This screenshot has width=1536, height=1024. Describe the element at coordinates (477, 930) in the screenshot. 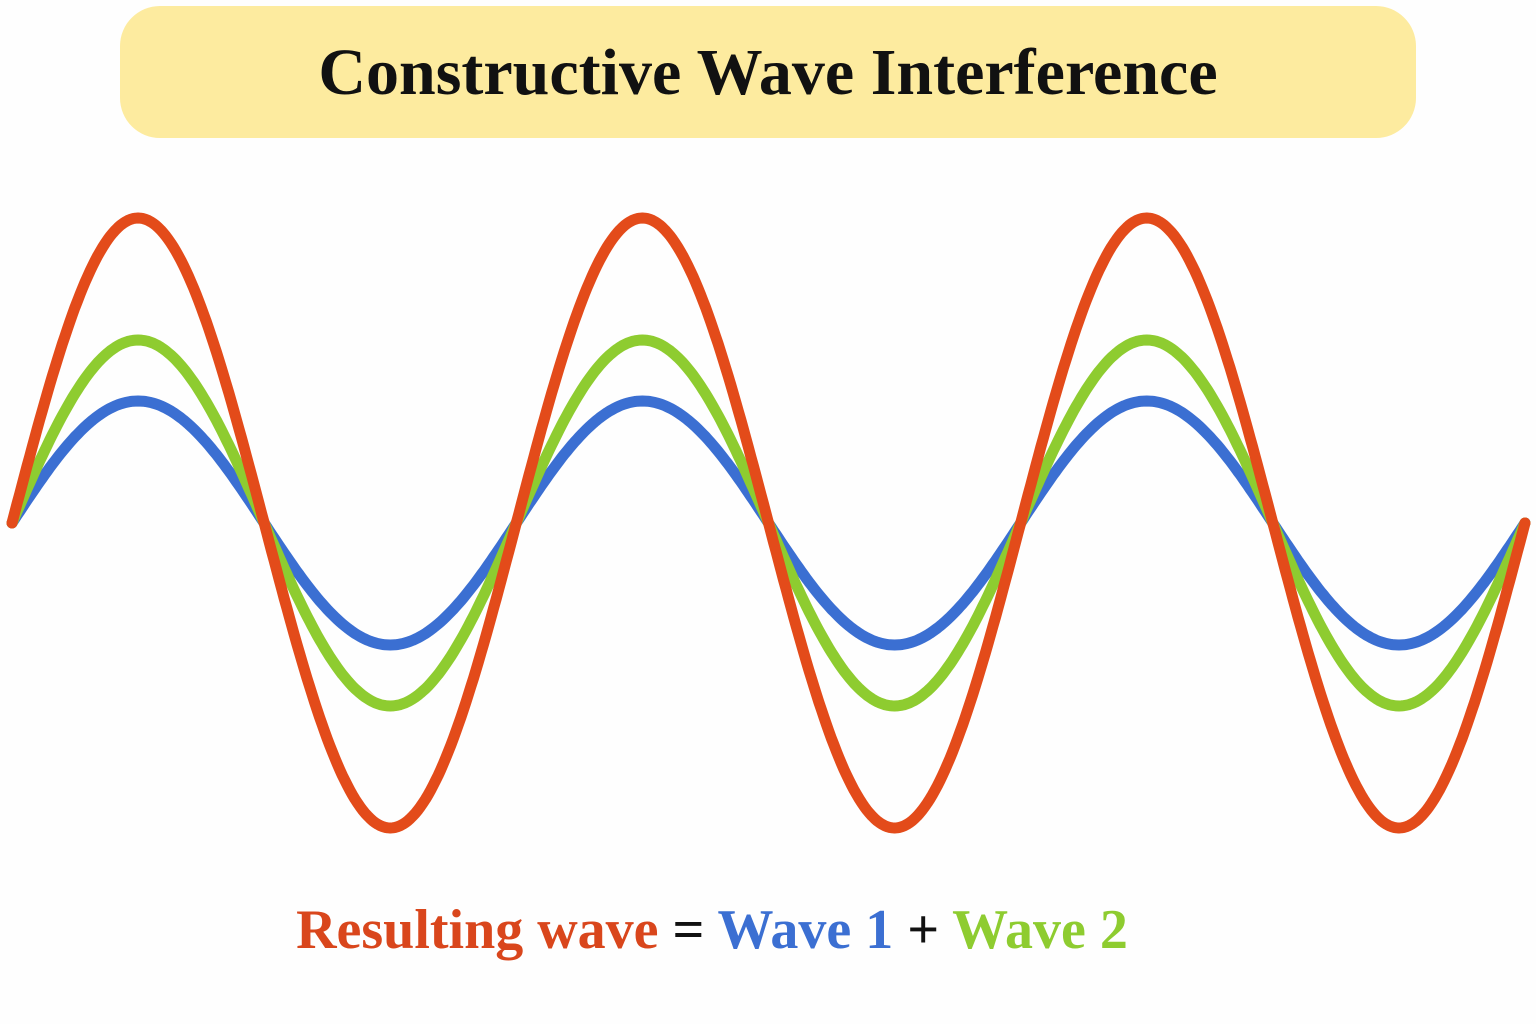

I see `formula-result: Resulting wave` at that location.